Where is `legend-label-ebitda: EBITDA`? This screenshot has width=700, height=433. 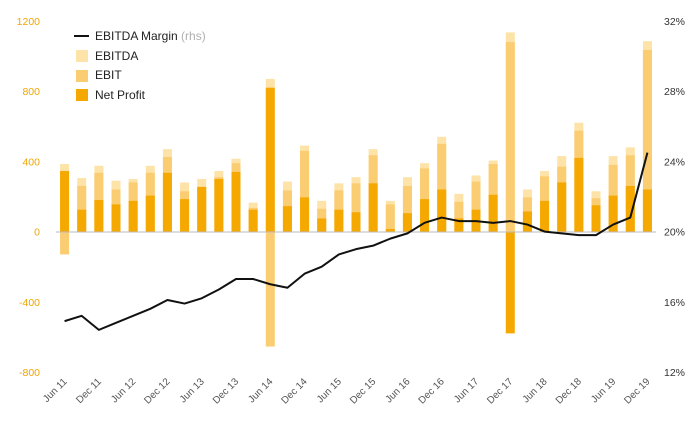
legend-label-ebitda: EBITDA is located at coordinates (116, 56).